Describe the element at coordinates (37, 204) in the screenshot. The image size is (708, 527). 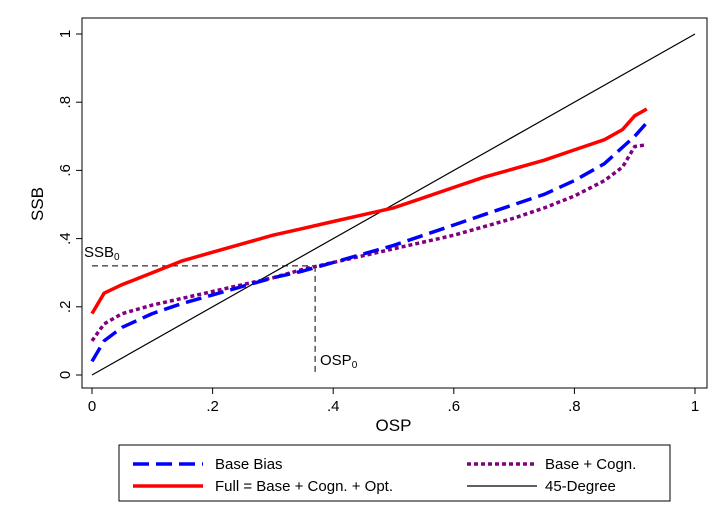
I see `y-axis-title: SSB` at that location.